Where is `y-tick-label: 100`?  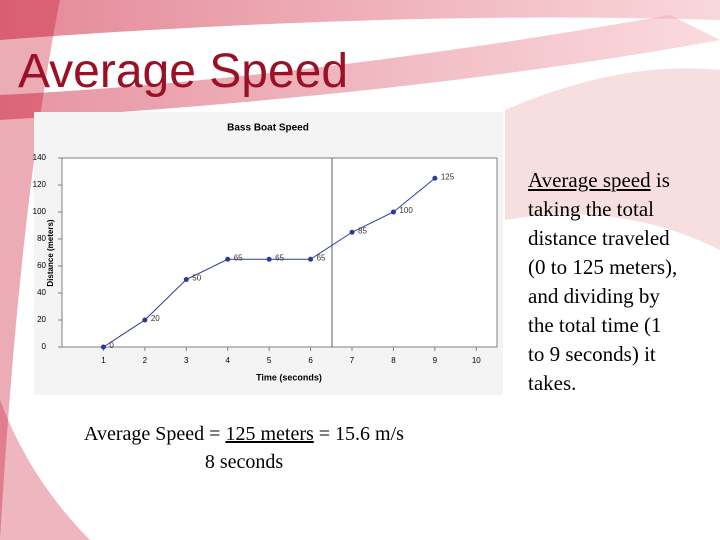 y-tick-label: 100 is located at coordinates (40, 211).